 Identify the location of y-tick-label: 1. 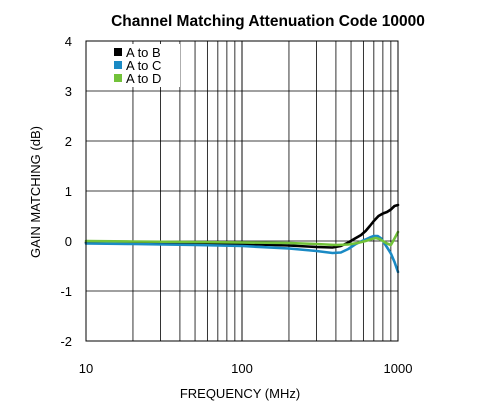
(68, 191).